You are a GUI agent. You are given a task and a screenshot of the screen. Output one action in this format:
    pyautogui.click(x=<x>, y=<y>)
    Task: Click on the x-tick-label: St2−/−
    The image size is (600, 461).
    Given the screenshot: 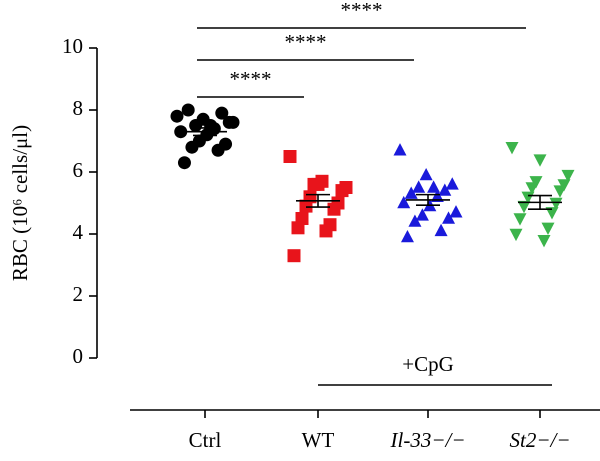 What is the action you would take?
    pyautogui.click(x=539, y=440)
    